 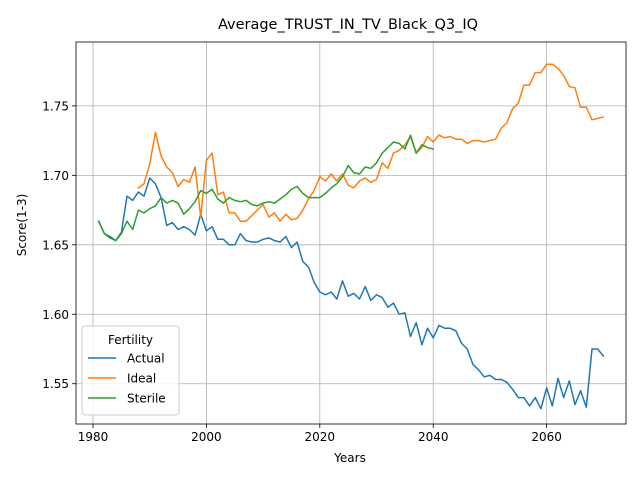 I want to click on x-tick-label: 2000, so click(x=206, y=437).